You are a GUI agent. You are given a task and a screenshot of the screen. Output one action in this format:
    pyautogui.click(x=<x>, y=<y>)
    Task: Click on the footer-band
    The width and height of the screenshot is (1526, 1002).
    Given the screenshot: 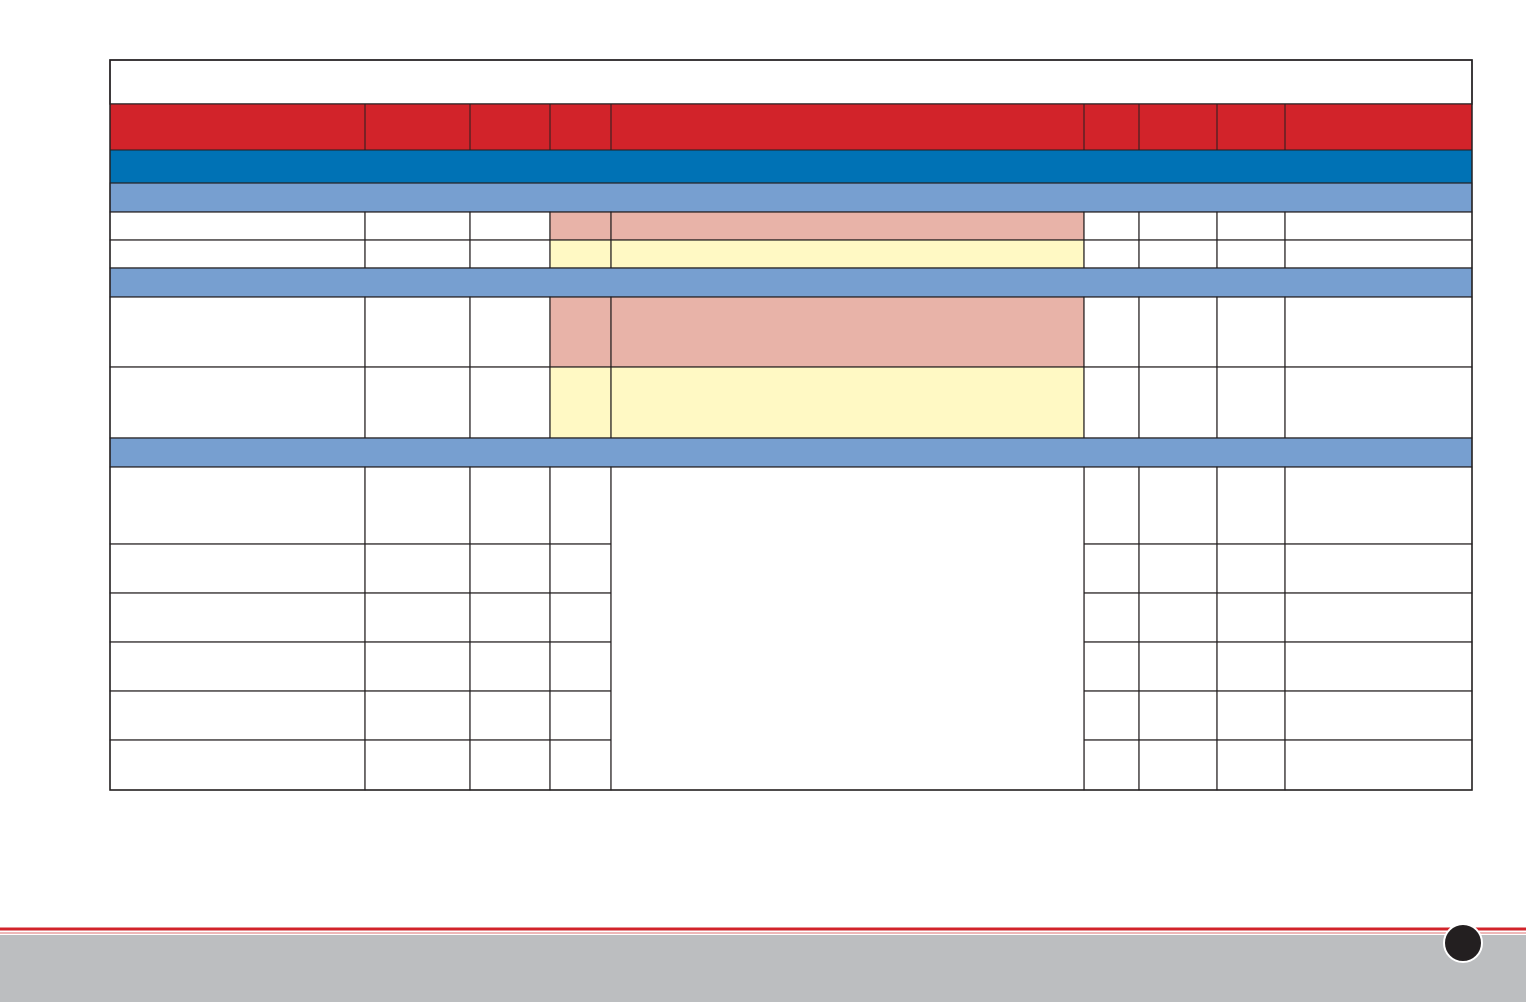 What is the action you would take?
    pyautogui.click(x=763, y=968)
    